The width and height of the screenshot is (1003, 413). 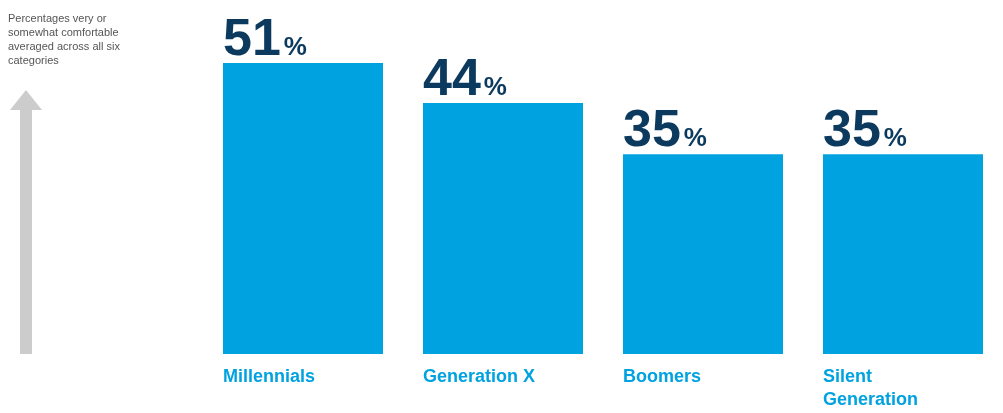 I want to click on text: Percentages very or somewhat comfortable averaged across all six categories, so click(x=64, y=39).